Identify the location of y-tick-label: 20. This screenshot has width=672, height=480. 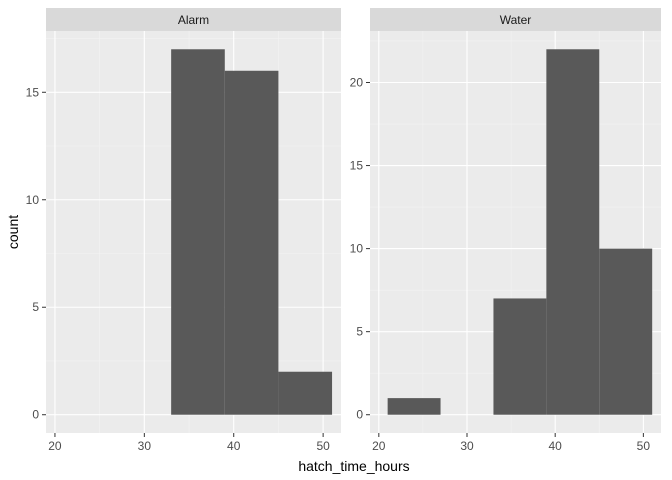
(357, 82).